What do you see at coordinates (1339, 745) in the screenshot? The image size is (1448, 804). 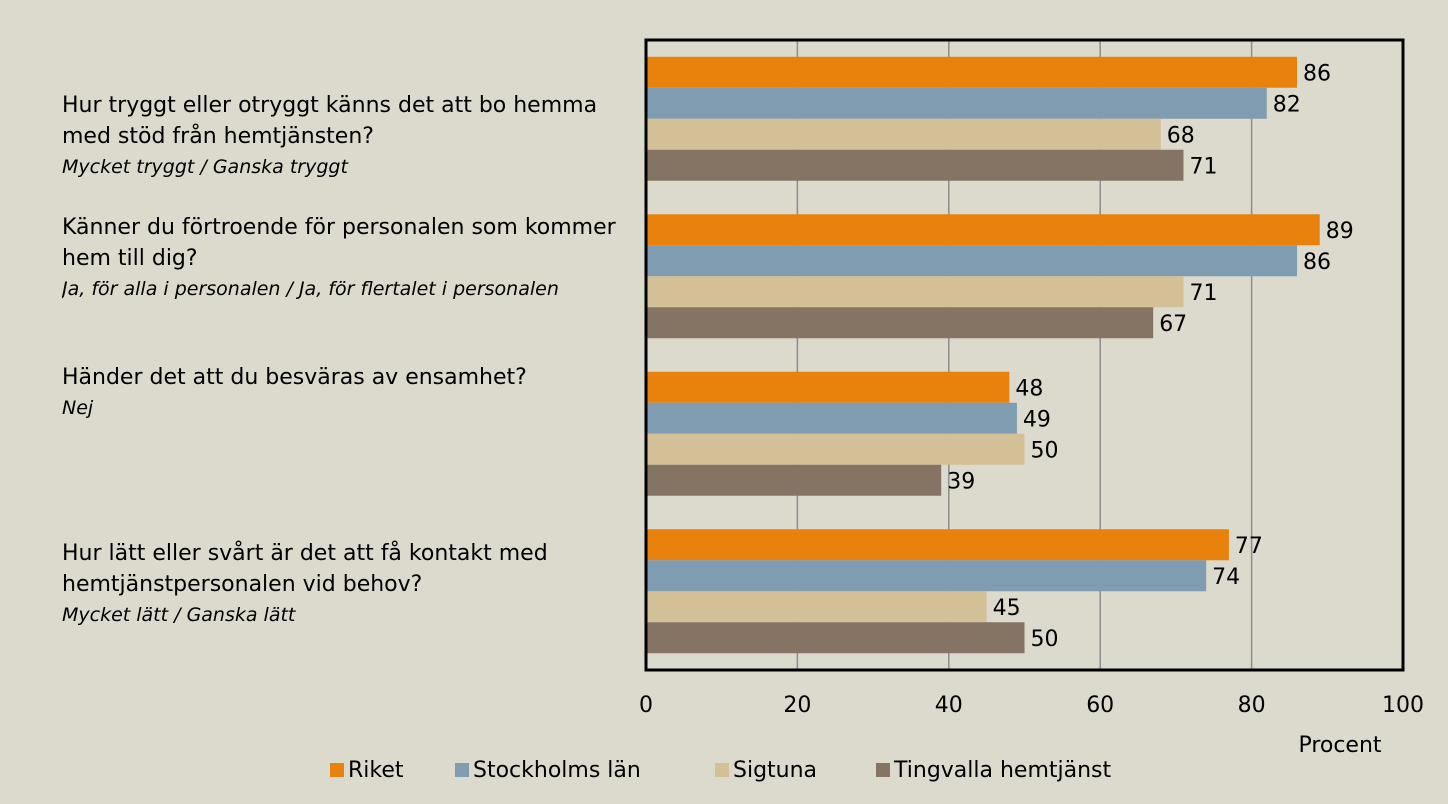 I see `x-axis-label: Procent` at bounding box center [1339, 745].